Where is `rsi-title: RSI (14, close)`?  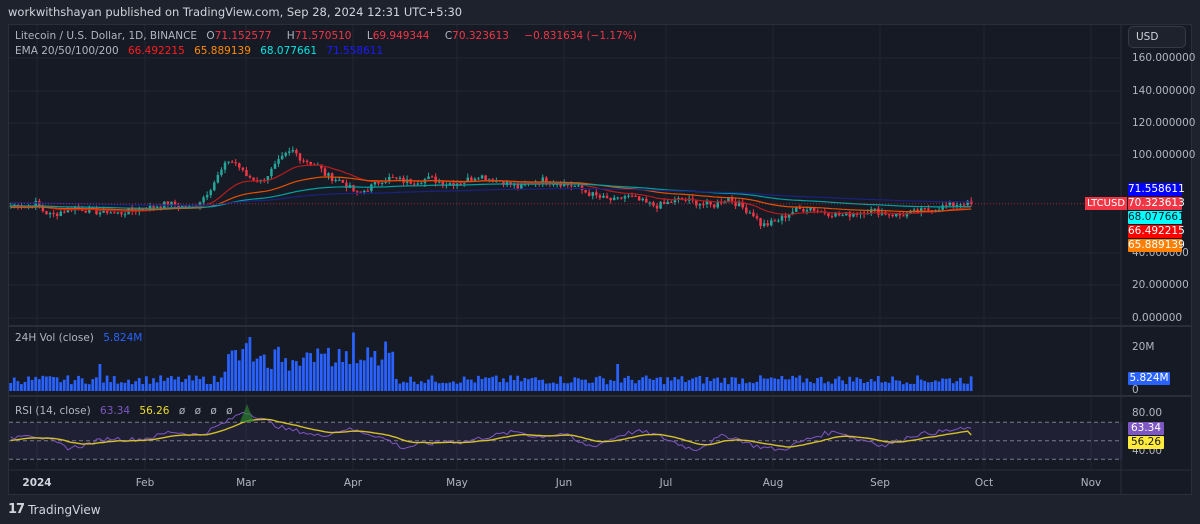 rsi-title: RSI (14, close) is located at coordinates (53, 411).